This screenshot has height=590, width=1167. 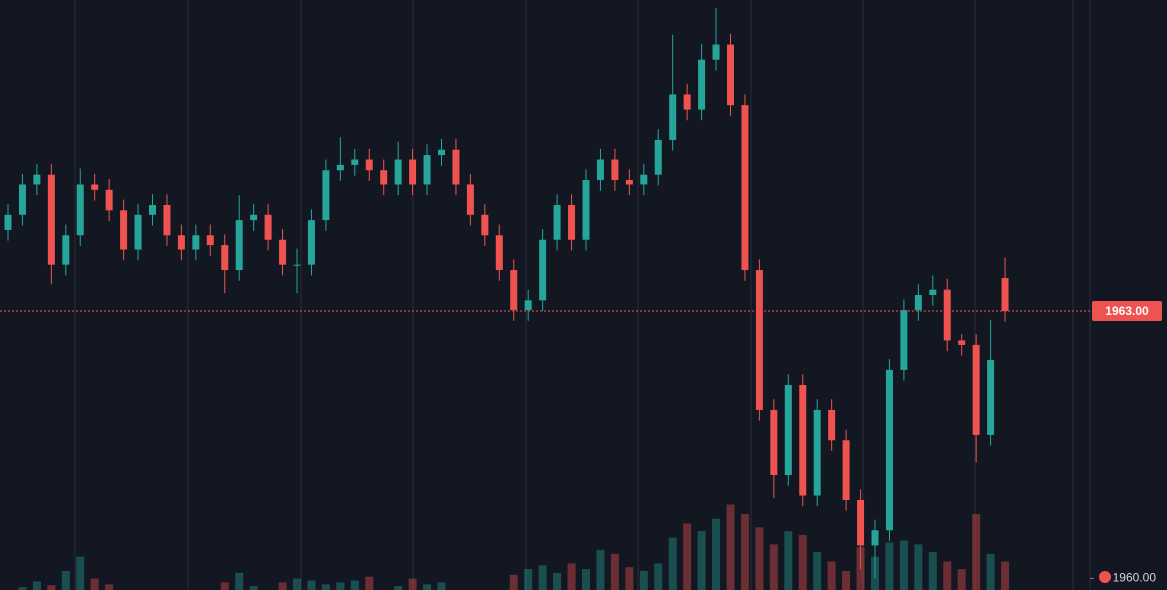 What do you see at coordinates (1105, 577) in the screenshot?
I see `logo-icon` at bounding box center [1105, 577].